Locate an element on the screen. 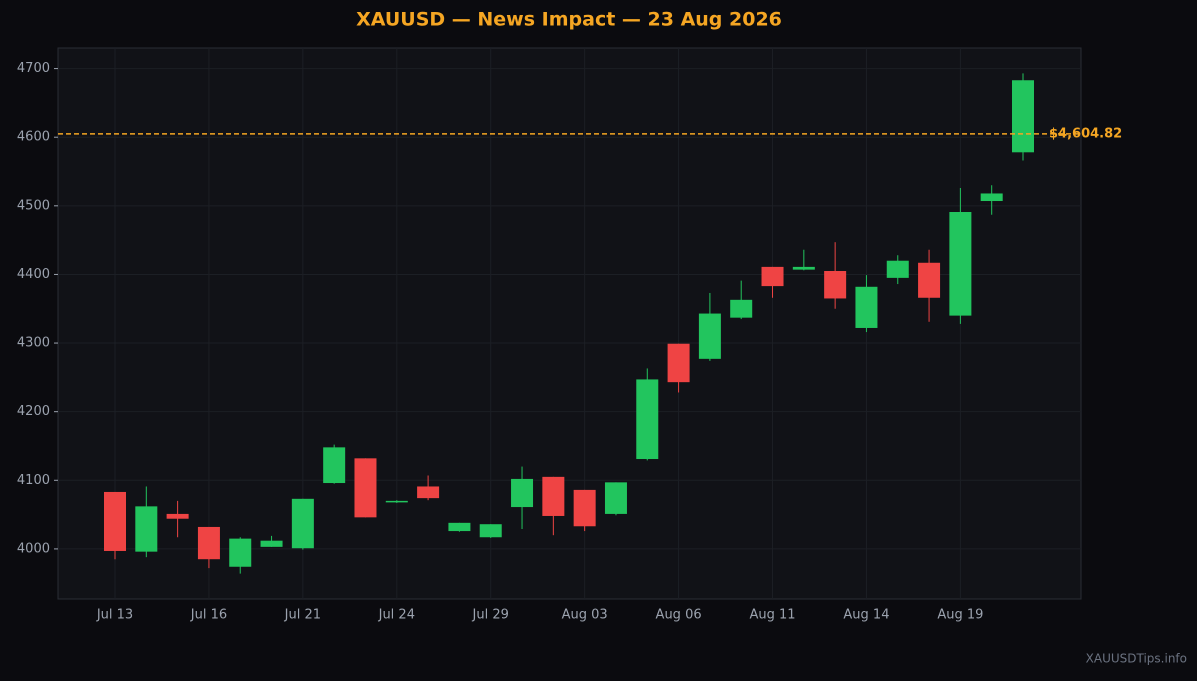 The height and width of the screenshot is (681, 1197). x-tick-label: Jul 16 is located at coordinates (208, 615).